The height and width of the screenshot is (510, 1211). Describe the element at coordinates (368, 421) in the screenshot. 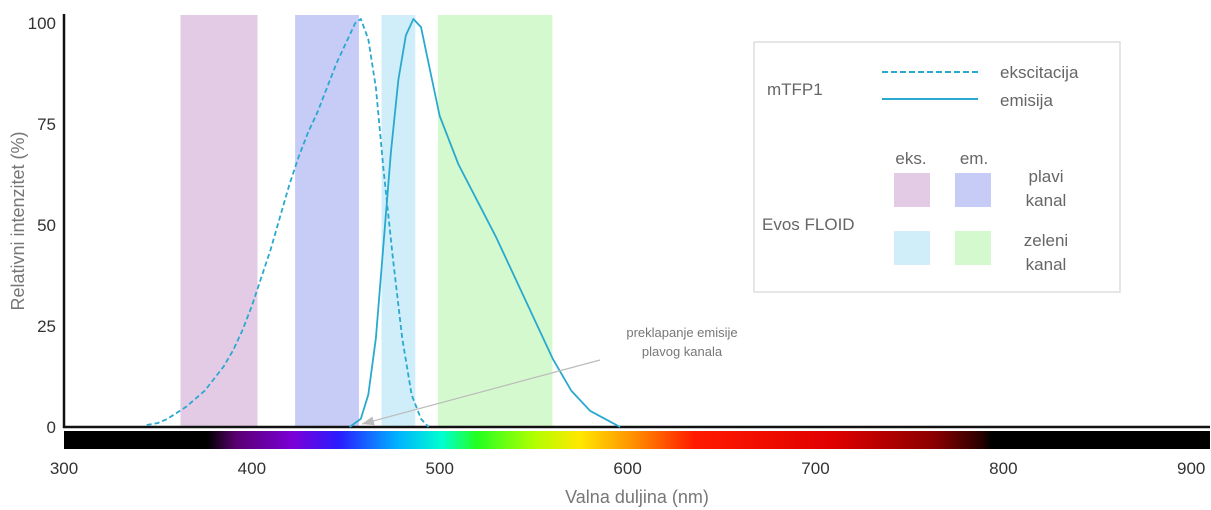

I see `annotation-arrowhead` at that location.